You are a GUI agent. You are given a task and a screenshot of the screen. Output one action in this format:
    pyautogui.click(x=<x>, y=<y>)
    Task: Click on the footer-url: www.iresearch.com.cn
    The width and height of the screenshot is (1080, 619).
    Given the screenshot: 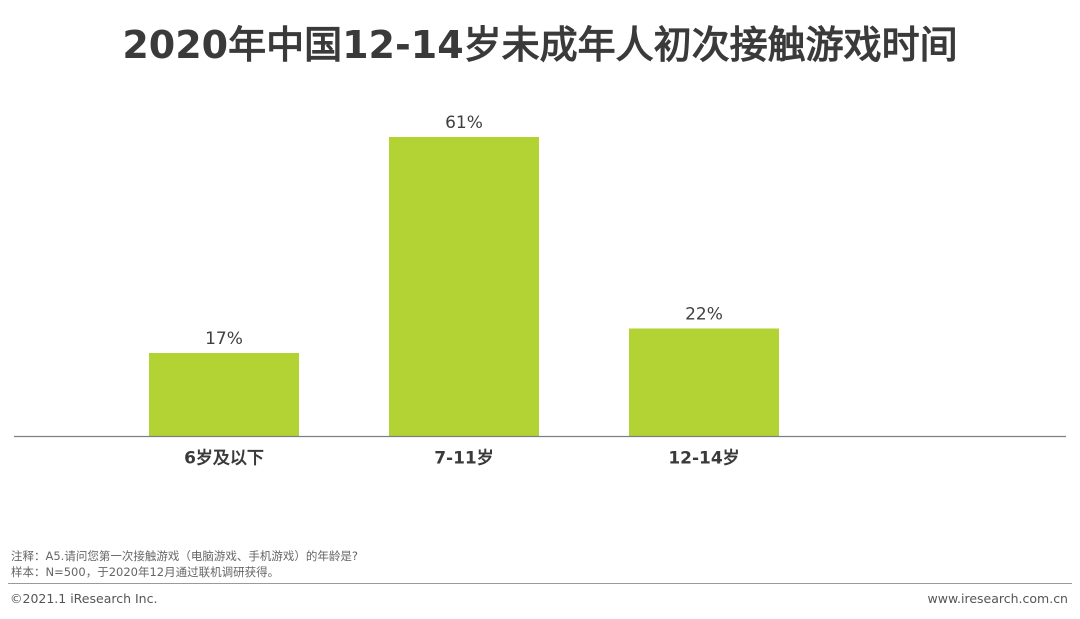 What is the action you would take?
    pyautogui.click(x=998, y=598)
    